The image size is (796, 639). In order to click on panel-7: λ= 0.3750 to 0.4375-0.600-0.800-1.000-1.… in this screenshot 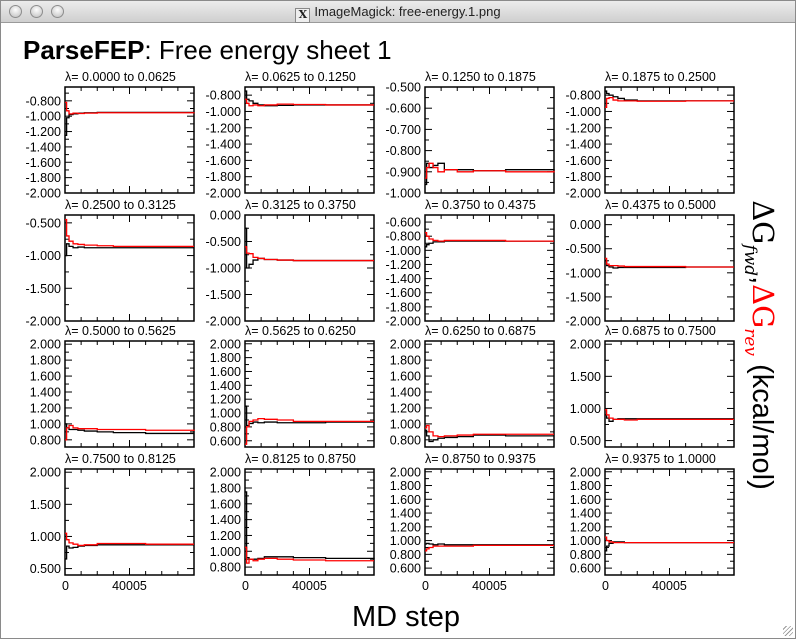, I will do `click(470, 263)`.